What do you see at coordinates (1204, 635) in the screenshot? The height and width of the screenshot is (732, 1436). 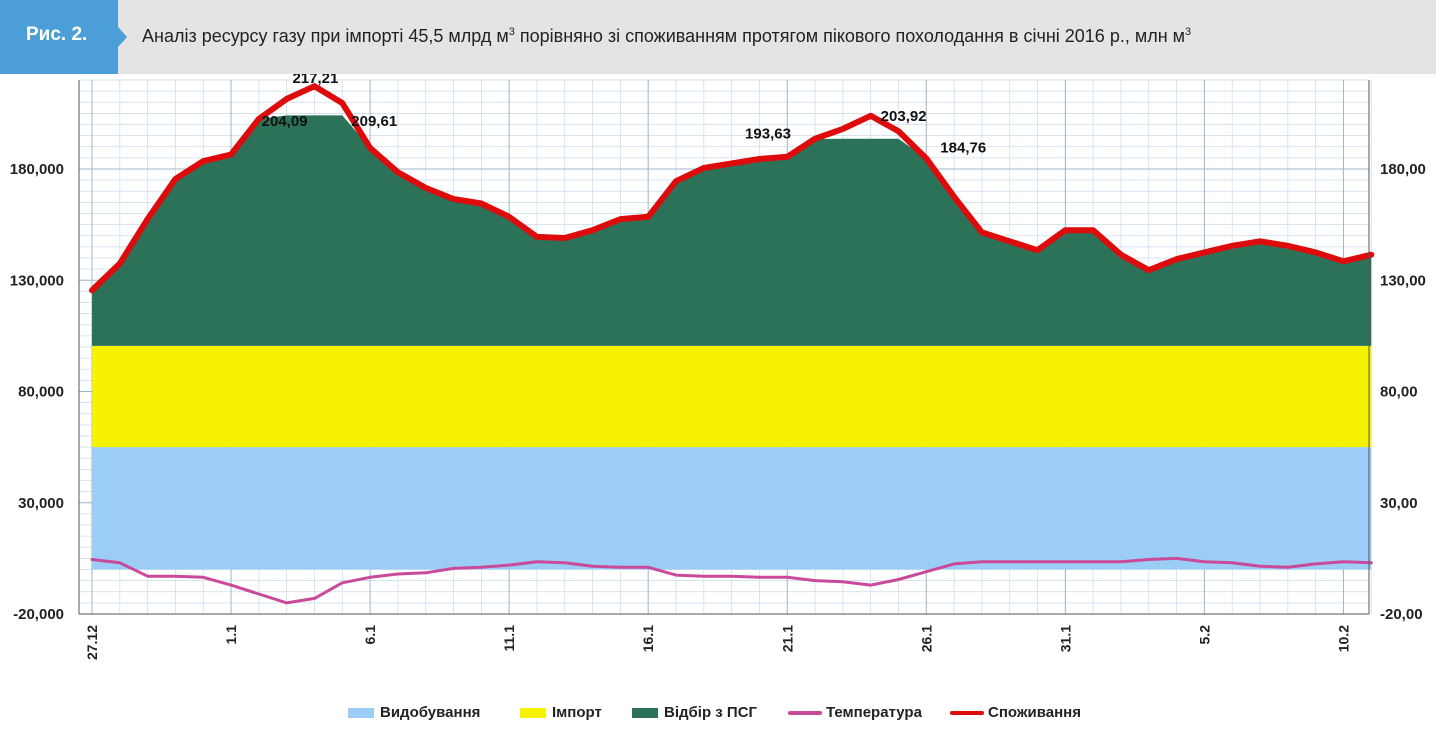 I see `x-tick-label: 5.2` at bounding box center [1204, 635].